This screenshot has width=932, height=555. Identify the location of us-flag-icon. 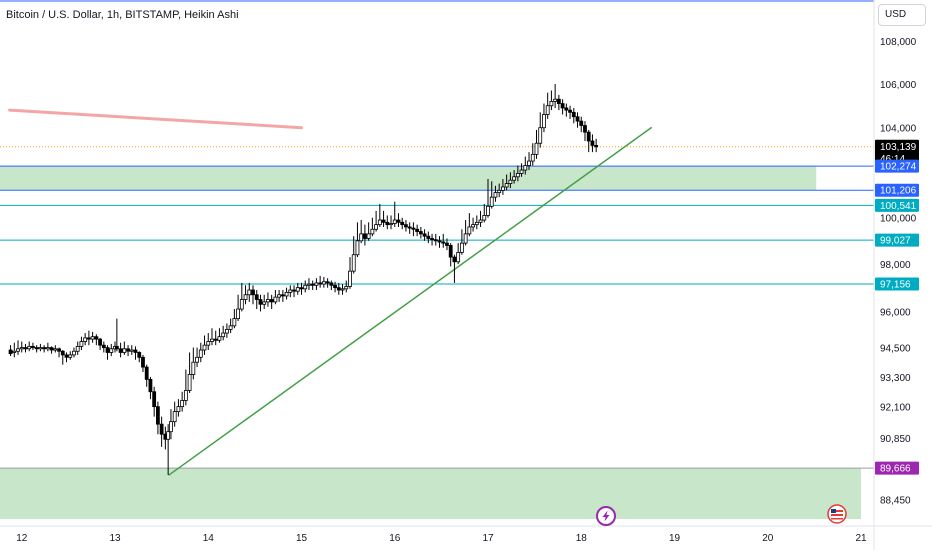
(837, 514).